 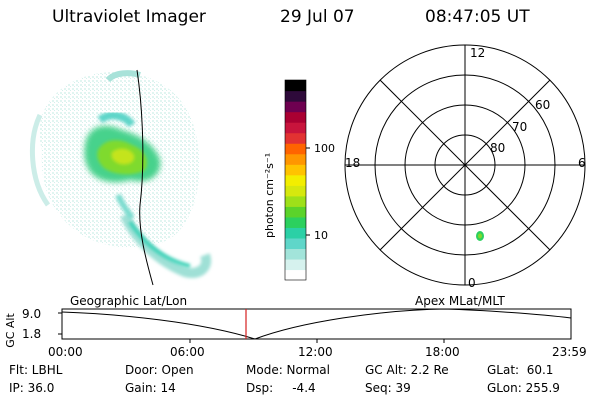 What do you see at coordinates (324, 148) in the screenshot?
I see `colorbar-tick-100: 100` at bounding box center [324, 148].